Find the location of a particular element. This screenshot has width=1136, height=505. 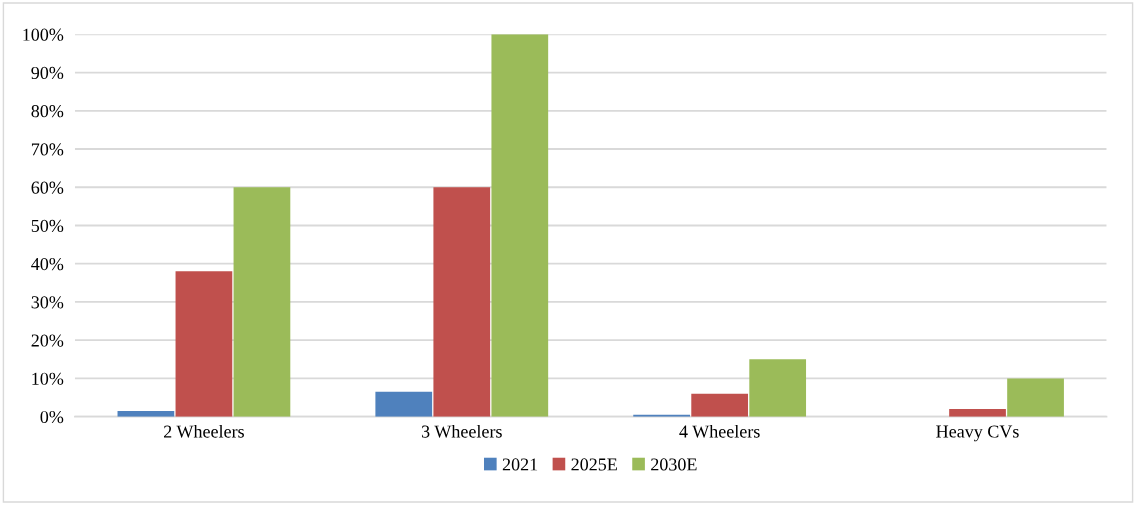

y-tick-label: 40% is located at coordinates (47, 264).